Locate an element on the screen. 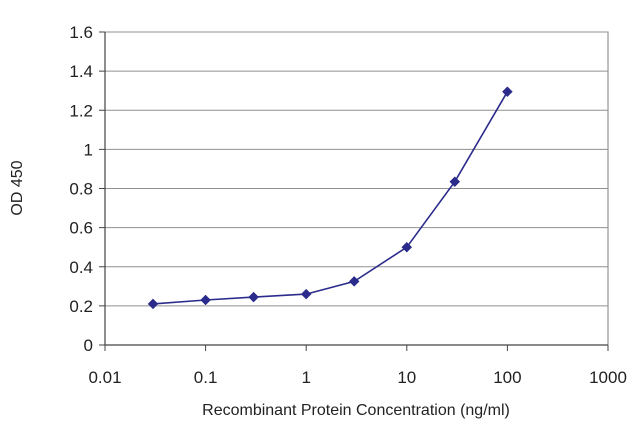  y-tick-label: 0.4 is located at coordinates (81, 267).